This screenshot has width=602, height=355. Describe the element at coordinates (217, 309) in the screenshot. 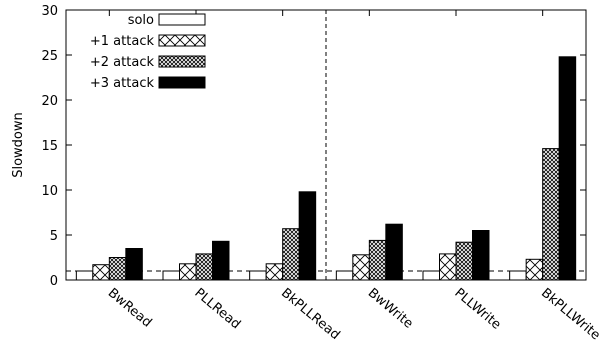

I see `x-category-label: PLLRead` at that location.